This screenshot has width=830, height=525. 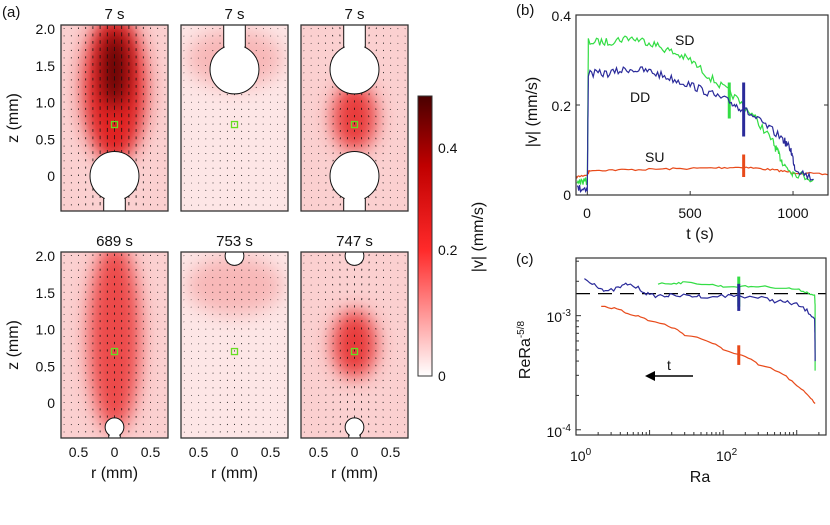 What do you see at coordinates (525, 349) in the screenshot?
I see `y-axis-label: ReRa-5/8` at bounding box center [525, 349].